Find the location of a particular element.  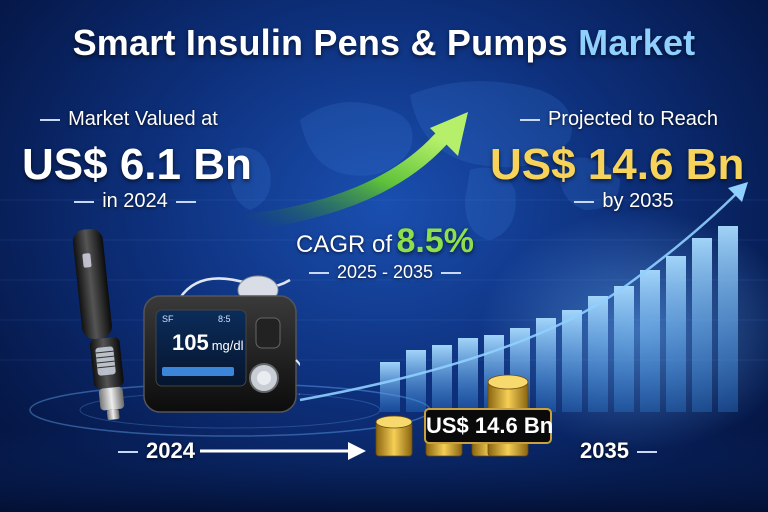

timeline-start: 2024 is located at coordinates (152, 451).